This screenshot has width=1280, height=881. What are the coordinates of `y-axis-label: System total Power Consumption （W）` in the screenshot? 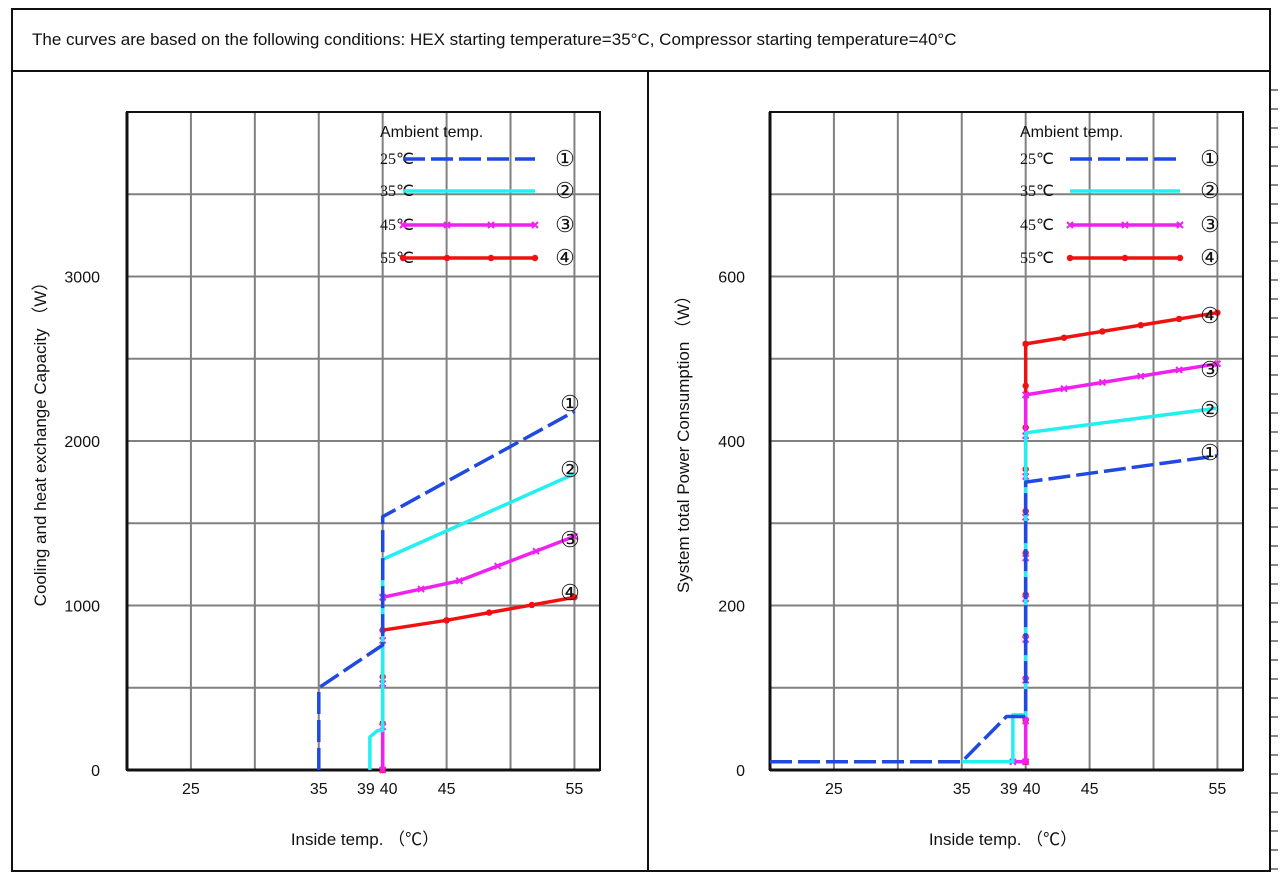 It's located at (683, 440).